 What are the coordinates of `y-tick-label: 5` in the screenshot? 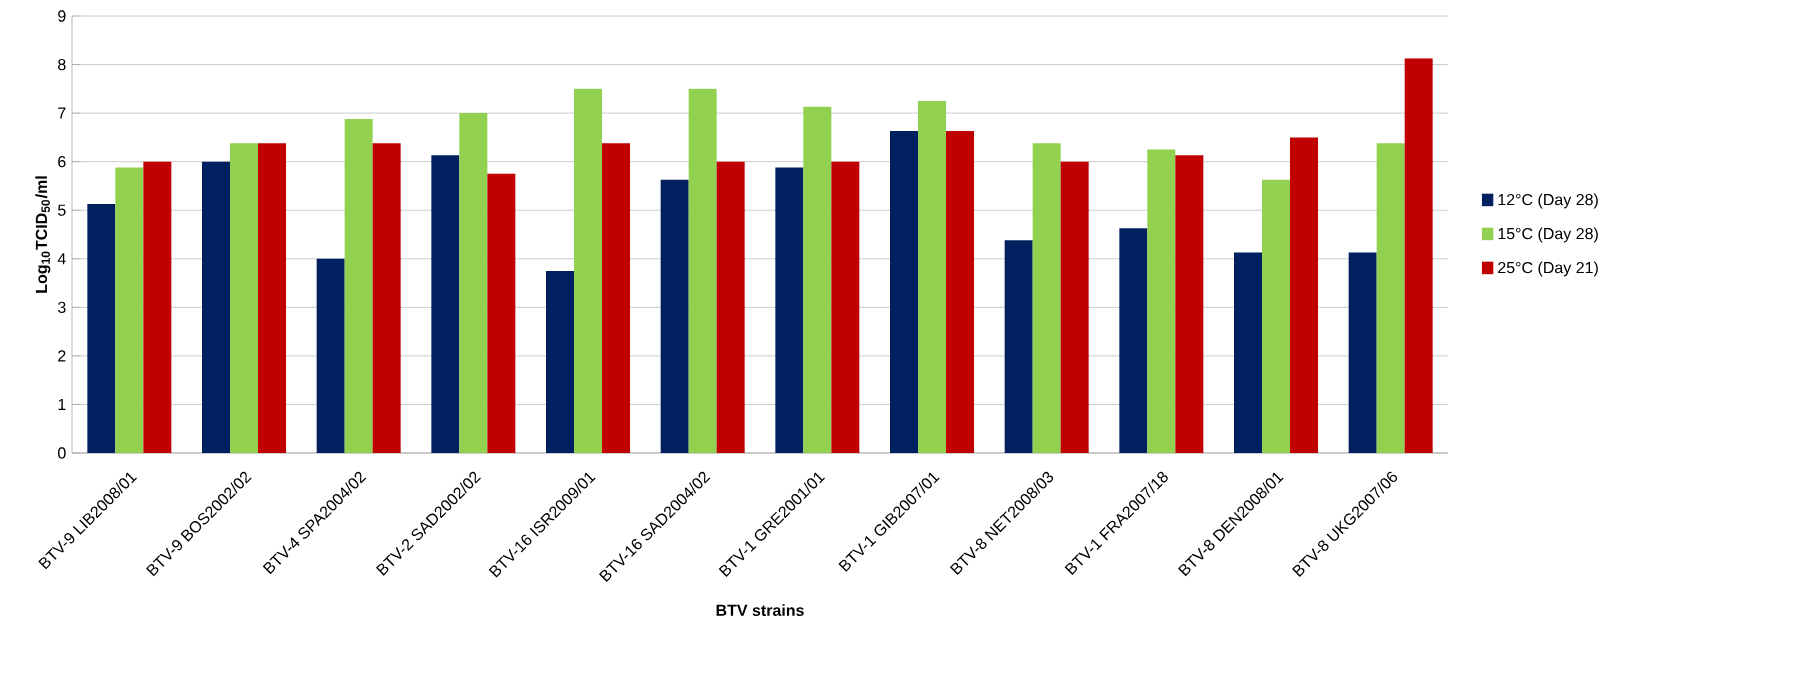 It's located at (62, 210).